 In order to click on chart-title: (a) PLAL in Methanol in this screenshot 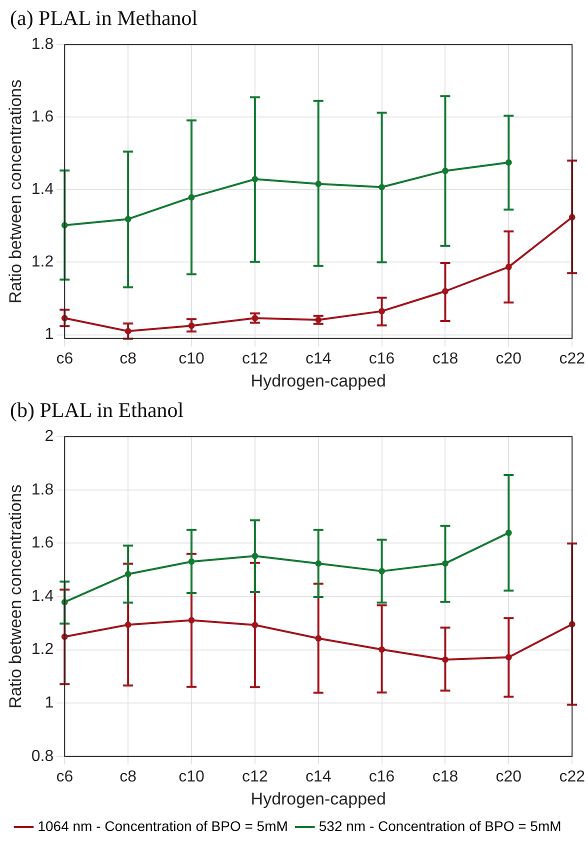, I will do `click(104, 19)`.